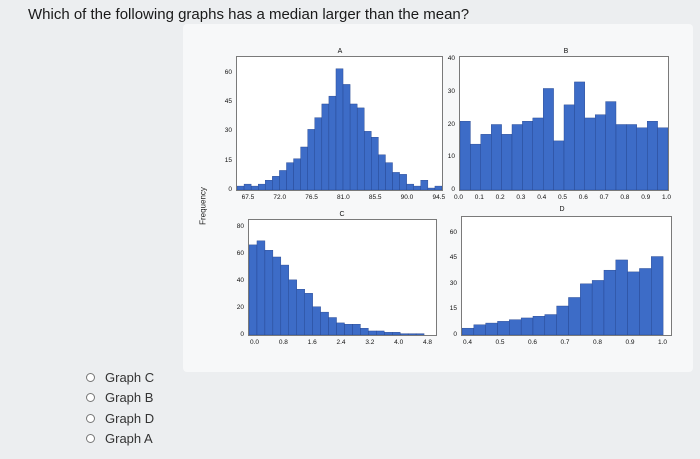 This screenshot has height=459, width=700. Describe the element at coordinates (451, 58) in the screenshot. I see `y-tick-label: 40` at that location.